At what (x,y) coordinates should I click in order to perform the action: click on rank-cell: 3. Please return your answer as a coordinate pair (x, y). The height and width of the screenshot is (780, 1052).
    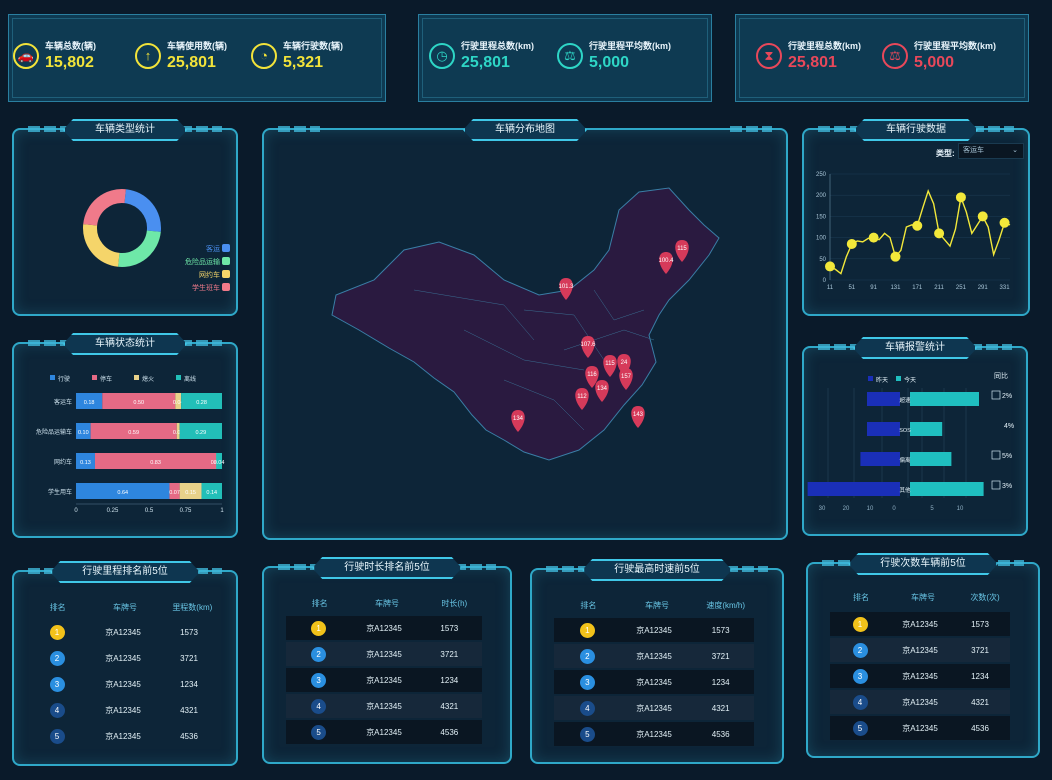
    Looking at the image, I should click on (587, 682).